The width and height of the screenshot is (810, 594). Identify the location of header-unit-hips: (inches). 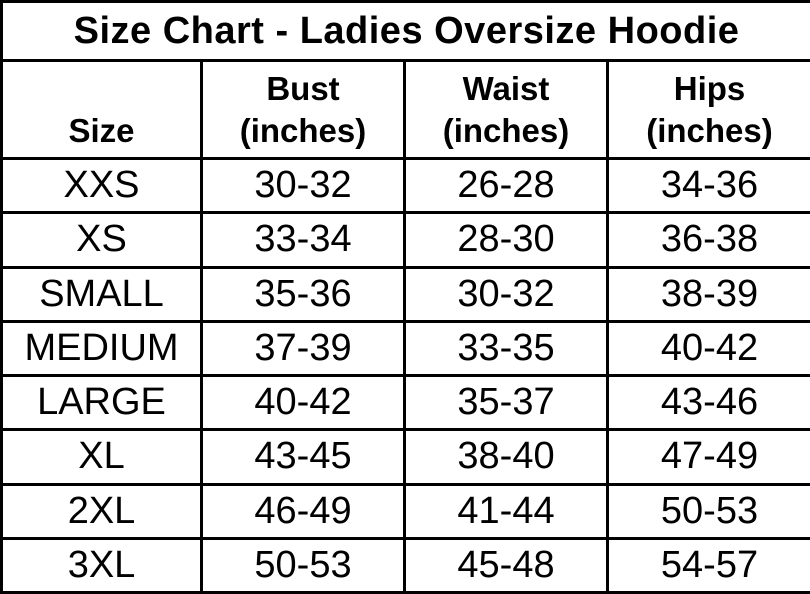
(709, 130).